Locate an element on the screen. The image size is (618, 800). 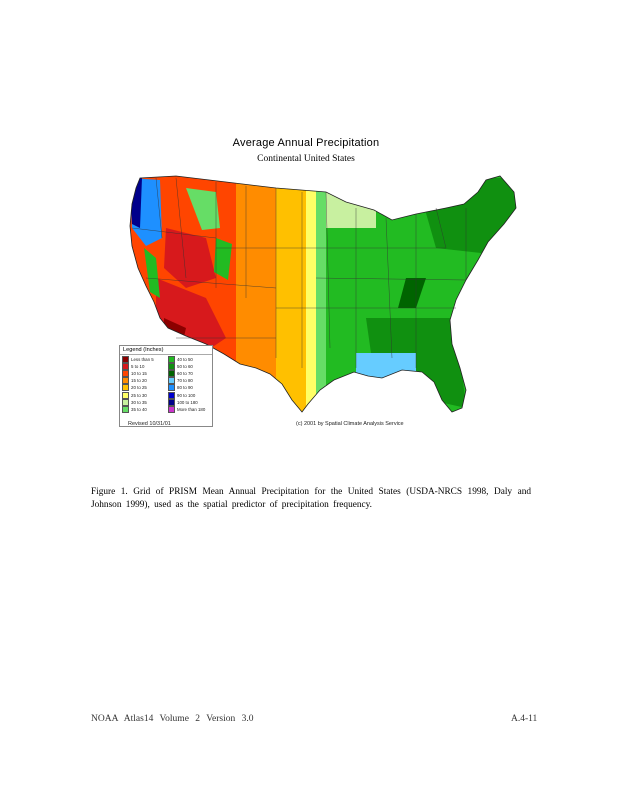
legend-item: 35 to 40 is located at coordinates (143, 409).